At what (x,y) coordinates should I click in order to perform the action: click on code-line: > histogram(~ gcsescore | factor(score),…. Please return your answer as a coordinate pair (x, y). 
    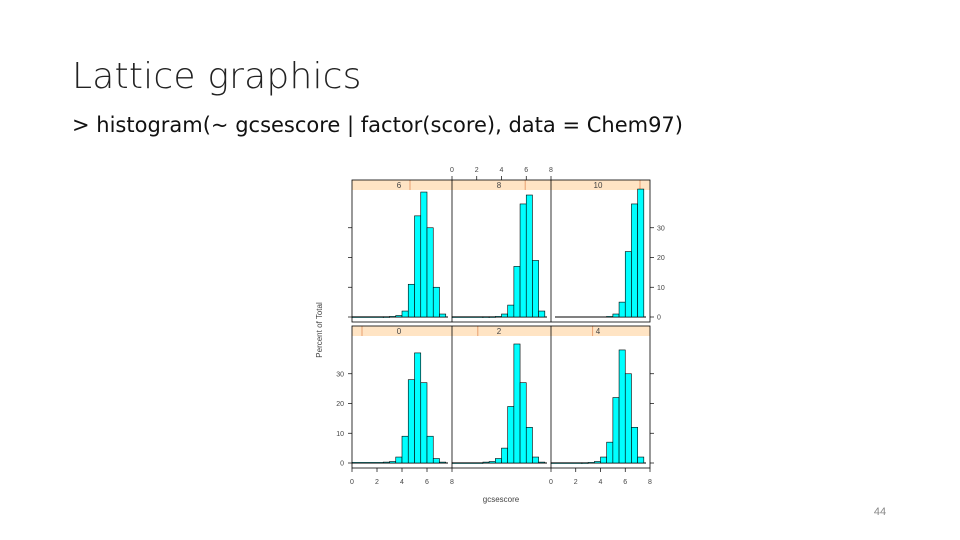
    Looking at the image, I should click on (377, 125).